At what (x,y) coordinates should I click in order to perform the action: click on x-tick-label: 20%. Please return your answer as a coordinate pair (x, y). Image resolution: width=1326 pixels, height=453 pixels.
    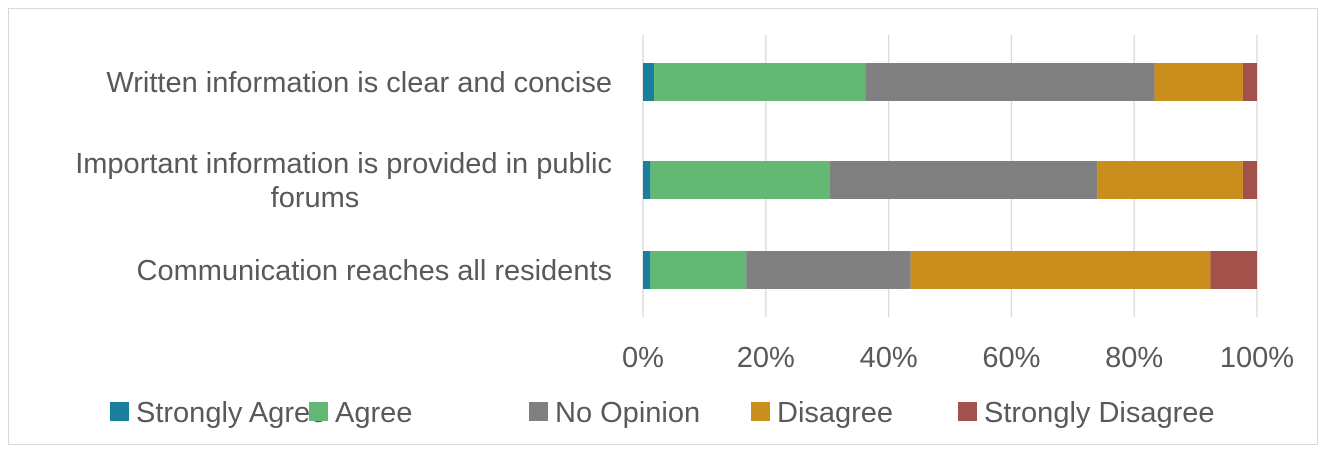
    Looking at the image, I should click on (766, 358).